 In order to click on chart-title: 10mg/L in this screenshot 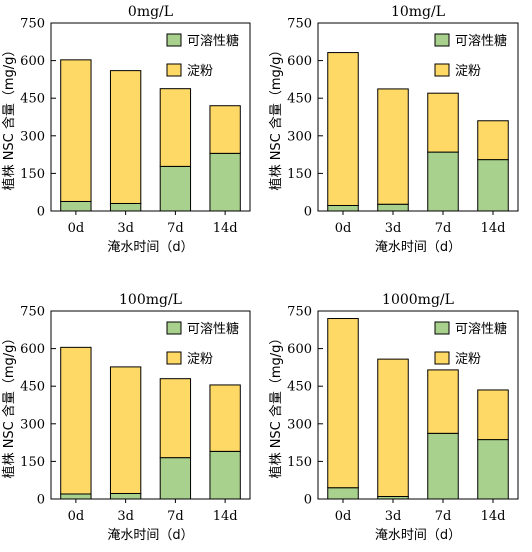, I will do `click(418, 12)`.